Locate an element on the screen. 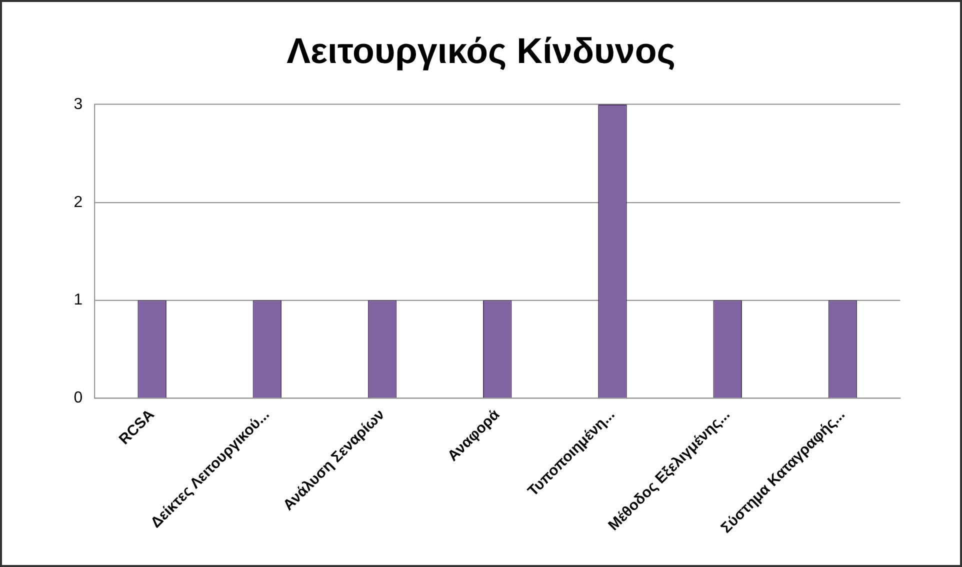 This screenshot has height=567, width=962. y-tick-label: 3 is located at coordinates (78, 104).